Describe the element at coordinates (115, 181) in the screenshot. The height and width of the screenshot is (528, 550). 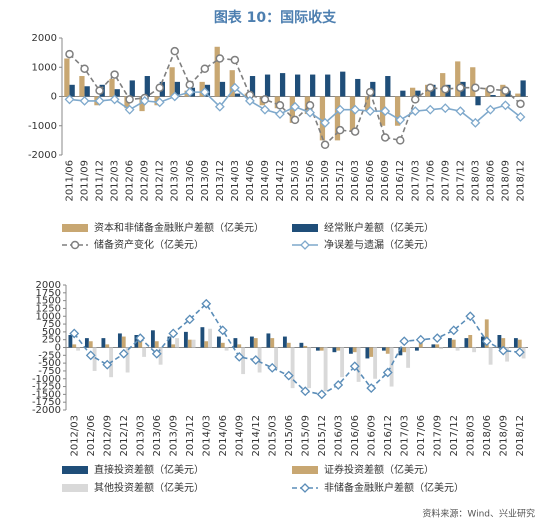
I see `x-tick-label: 2012/03` at that location.